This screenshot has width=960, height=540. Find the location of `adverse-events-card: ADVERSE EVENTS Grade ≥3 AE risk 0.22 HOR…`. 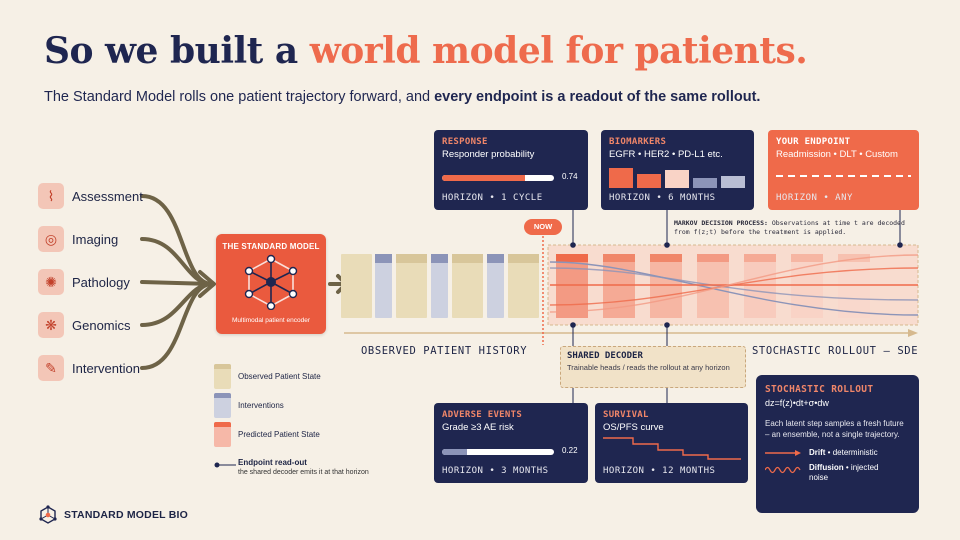

adverse-events-card: ADVERSE EVENTS Grade ≥3 AE risk 0.22 HOR… is located at coordinates (511, 443).